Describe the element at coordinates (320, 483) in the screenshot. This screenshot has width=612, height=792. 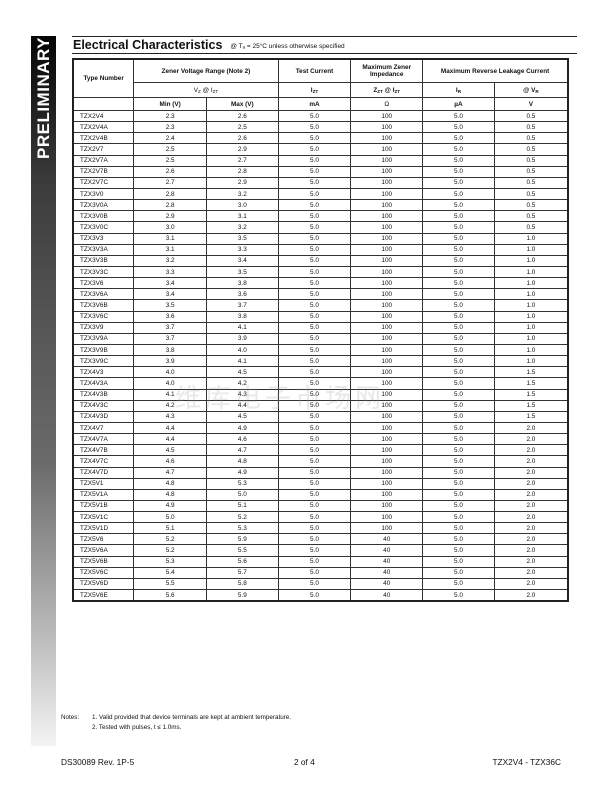
I see `table-row: TZX5V1 4.8 5.3 5.0 100 5.0 2.0` at that location.